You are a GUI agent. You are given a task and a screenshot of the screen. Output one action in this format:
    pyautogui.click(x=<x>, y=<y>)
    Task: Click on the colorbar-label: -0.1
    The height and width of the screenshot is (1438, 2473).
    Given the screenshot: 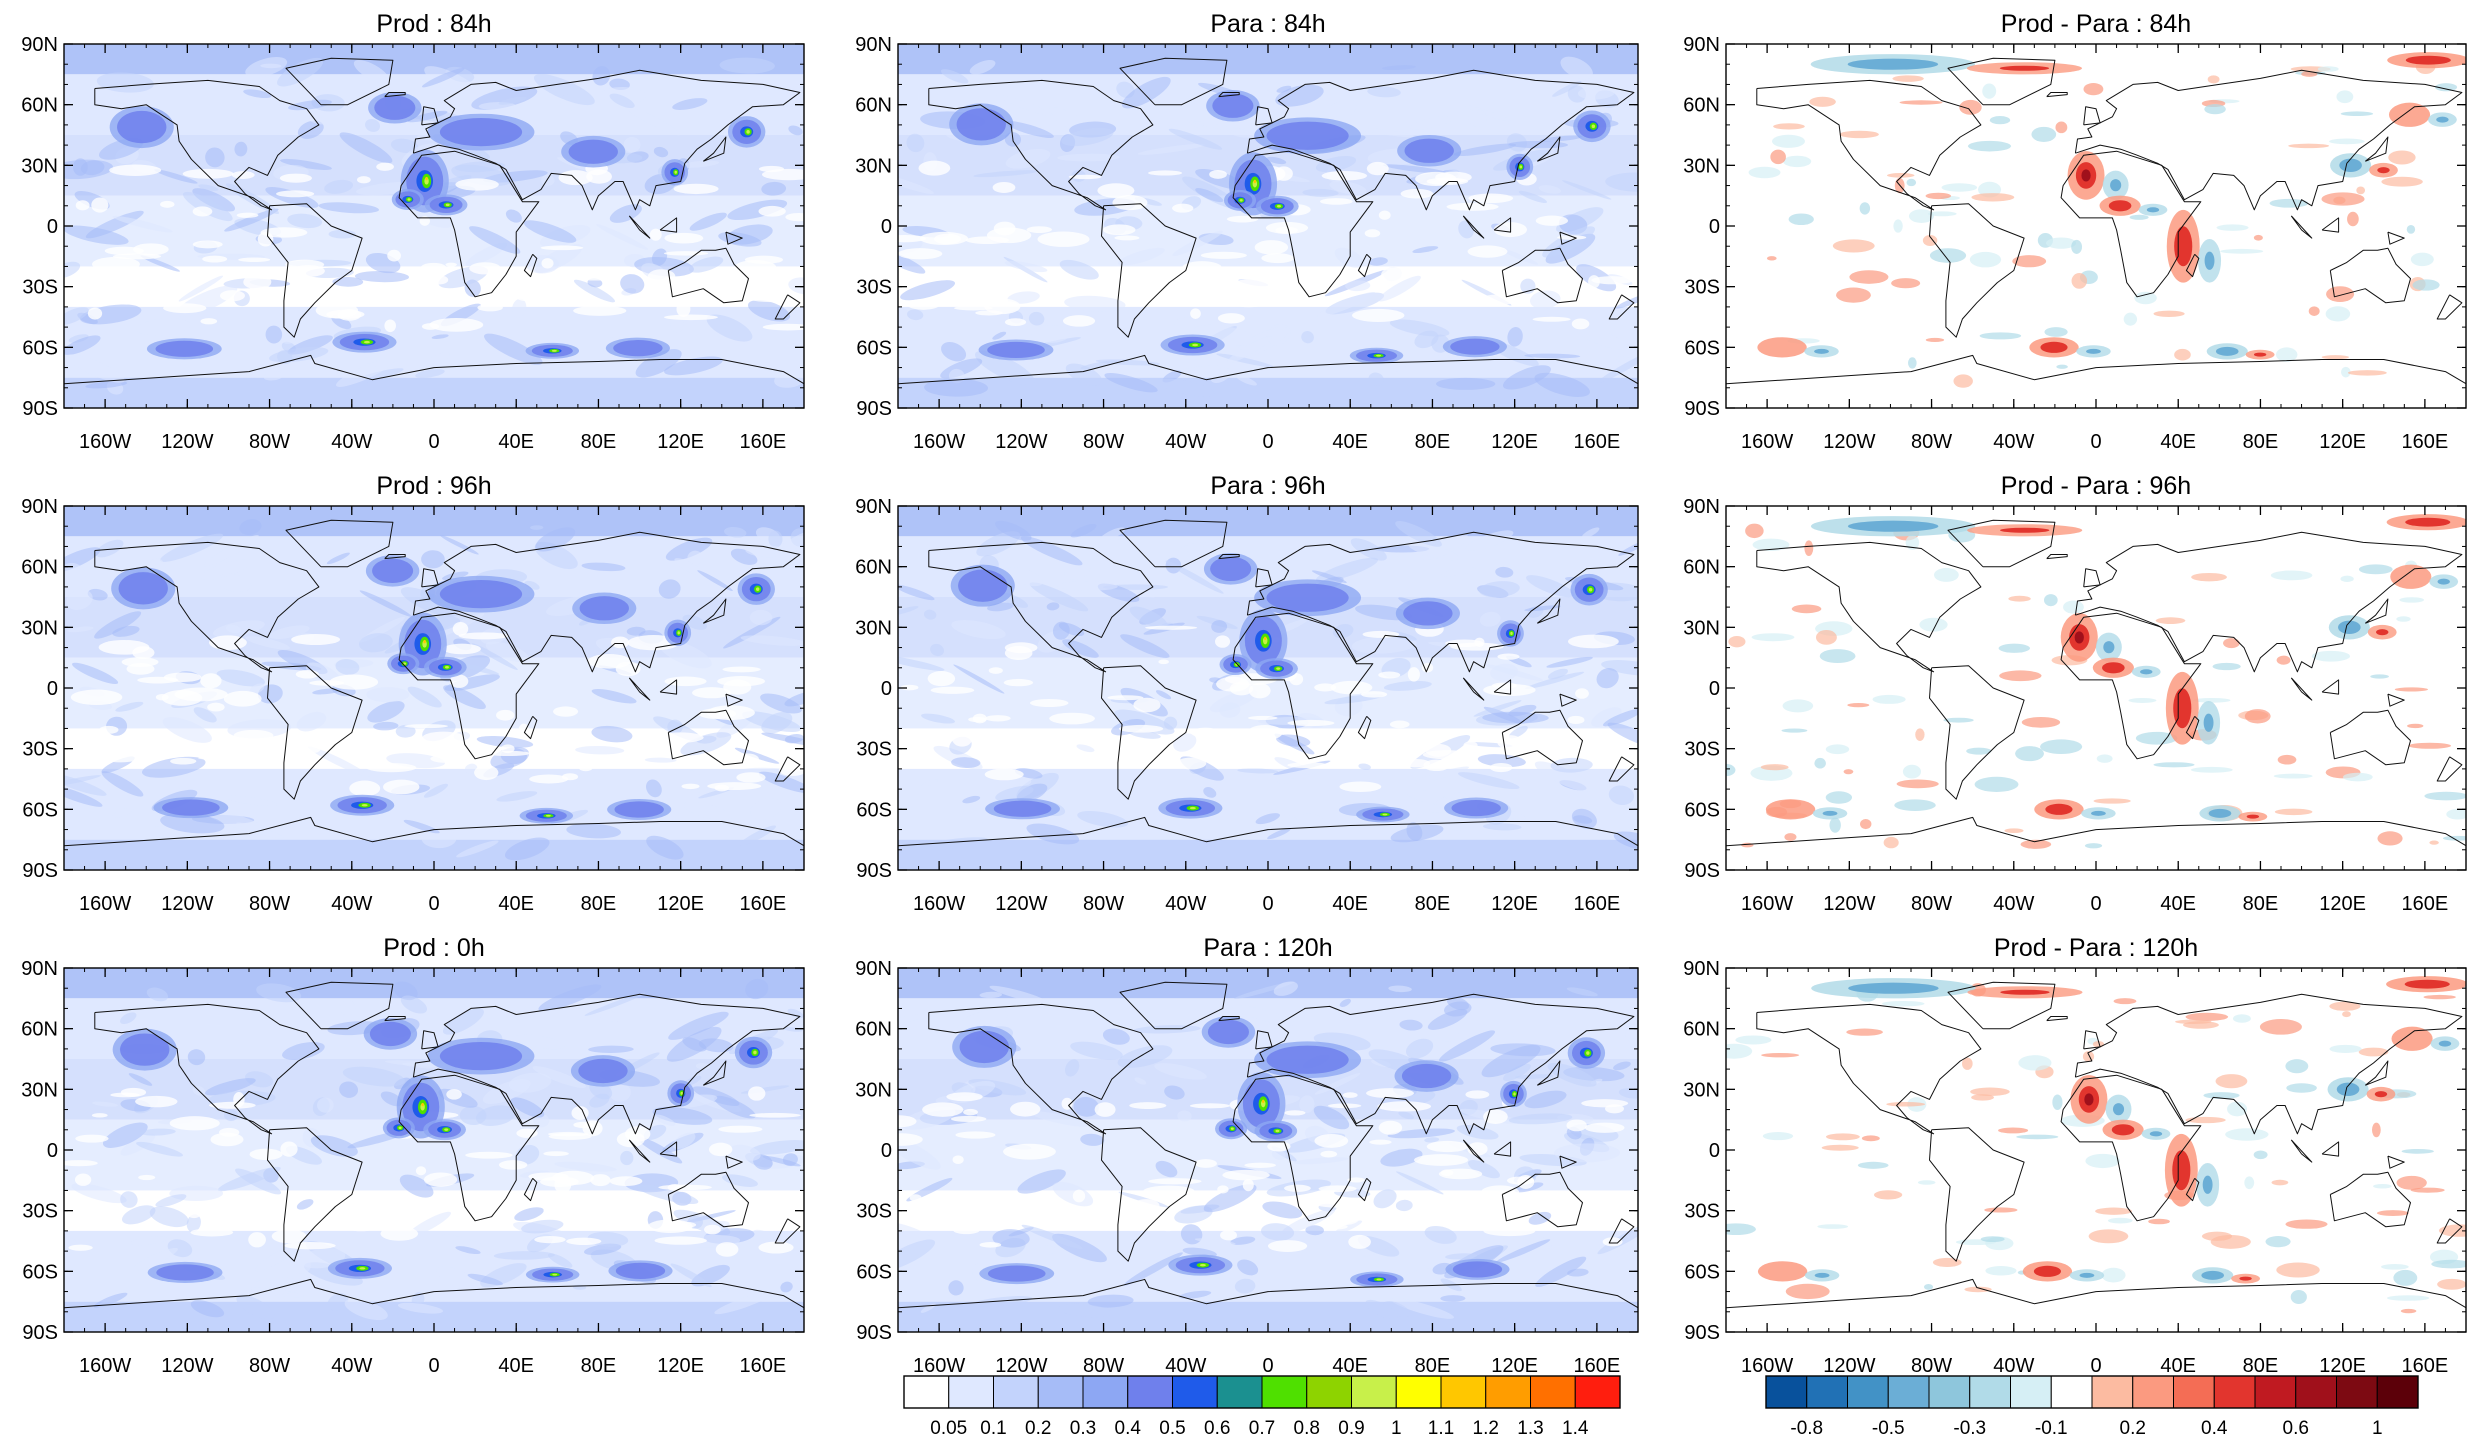 What is the action you would take?
    pyautogui.click(x=2051, y=1428)
    